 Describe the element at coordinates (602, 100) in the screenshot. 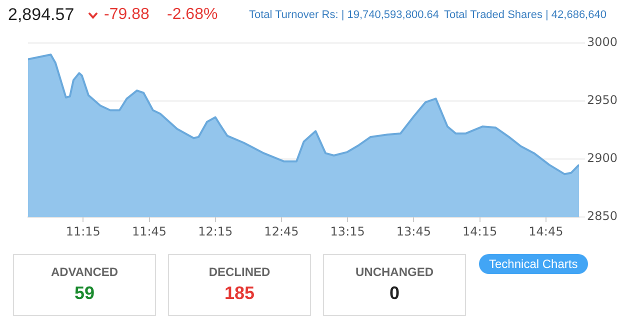

I see `y-tick-label: 2950` at that location.